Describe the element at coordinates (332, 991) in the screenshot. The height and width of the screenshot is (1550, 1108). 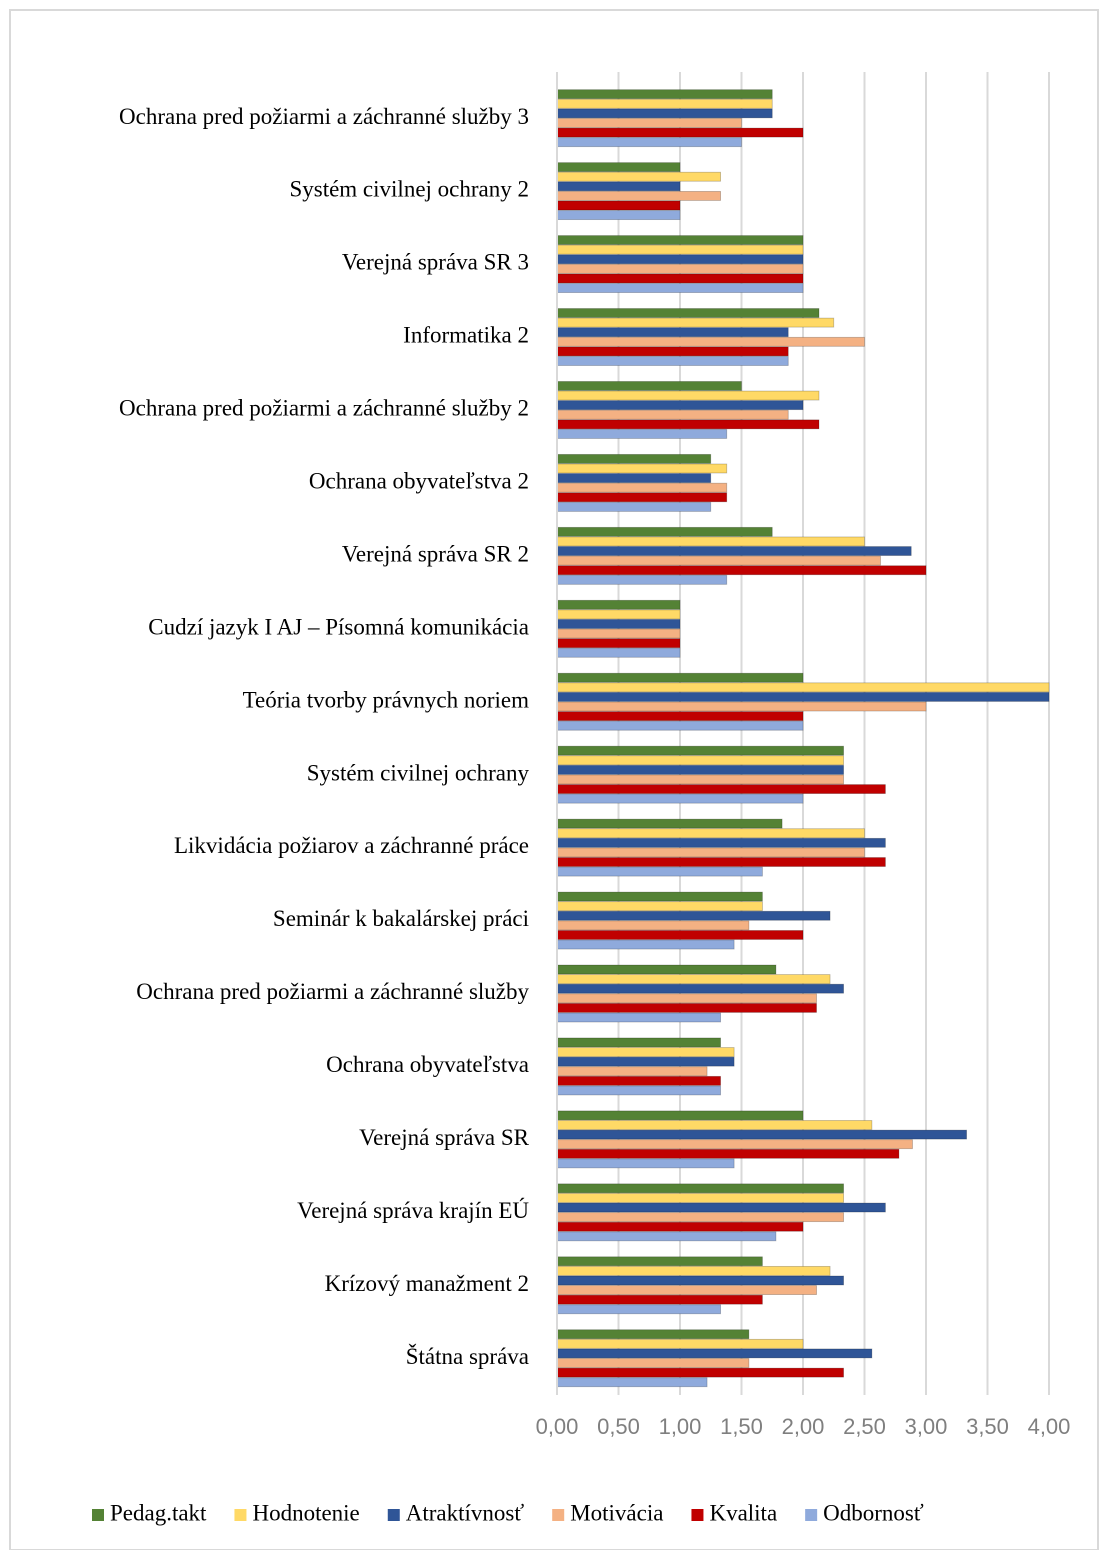
I see `y-tick-label: Ochrana pred požiarmi a záchranné služby` at that location.